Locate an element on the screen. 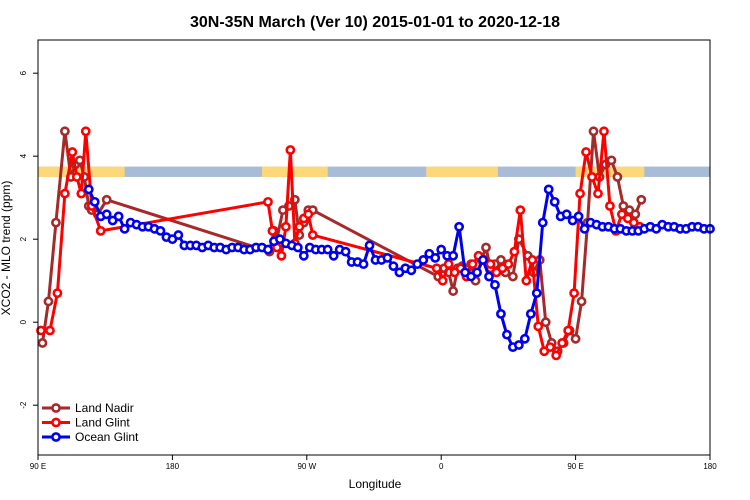 The image size is (750, 500). y-tick-label: 0 is located at coordinates (23, 321).